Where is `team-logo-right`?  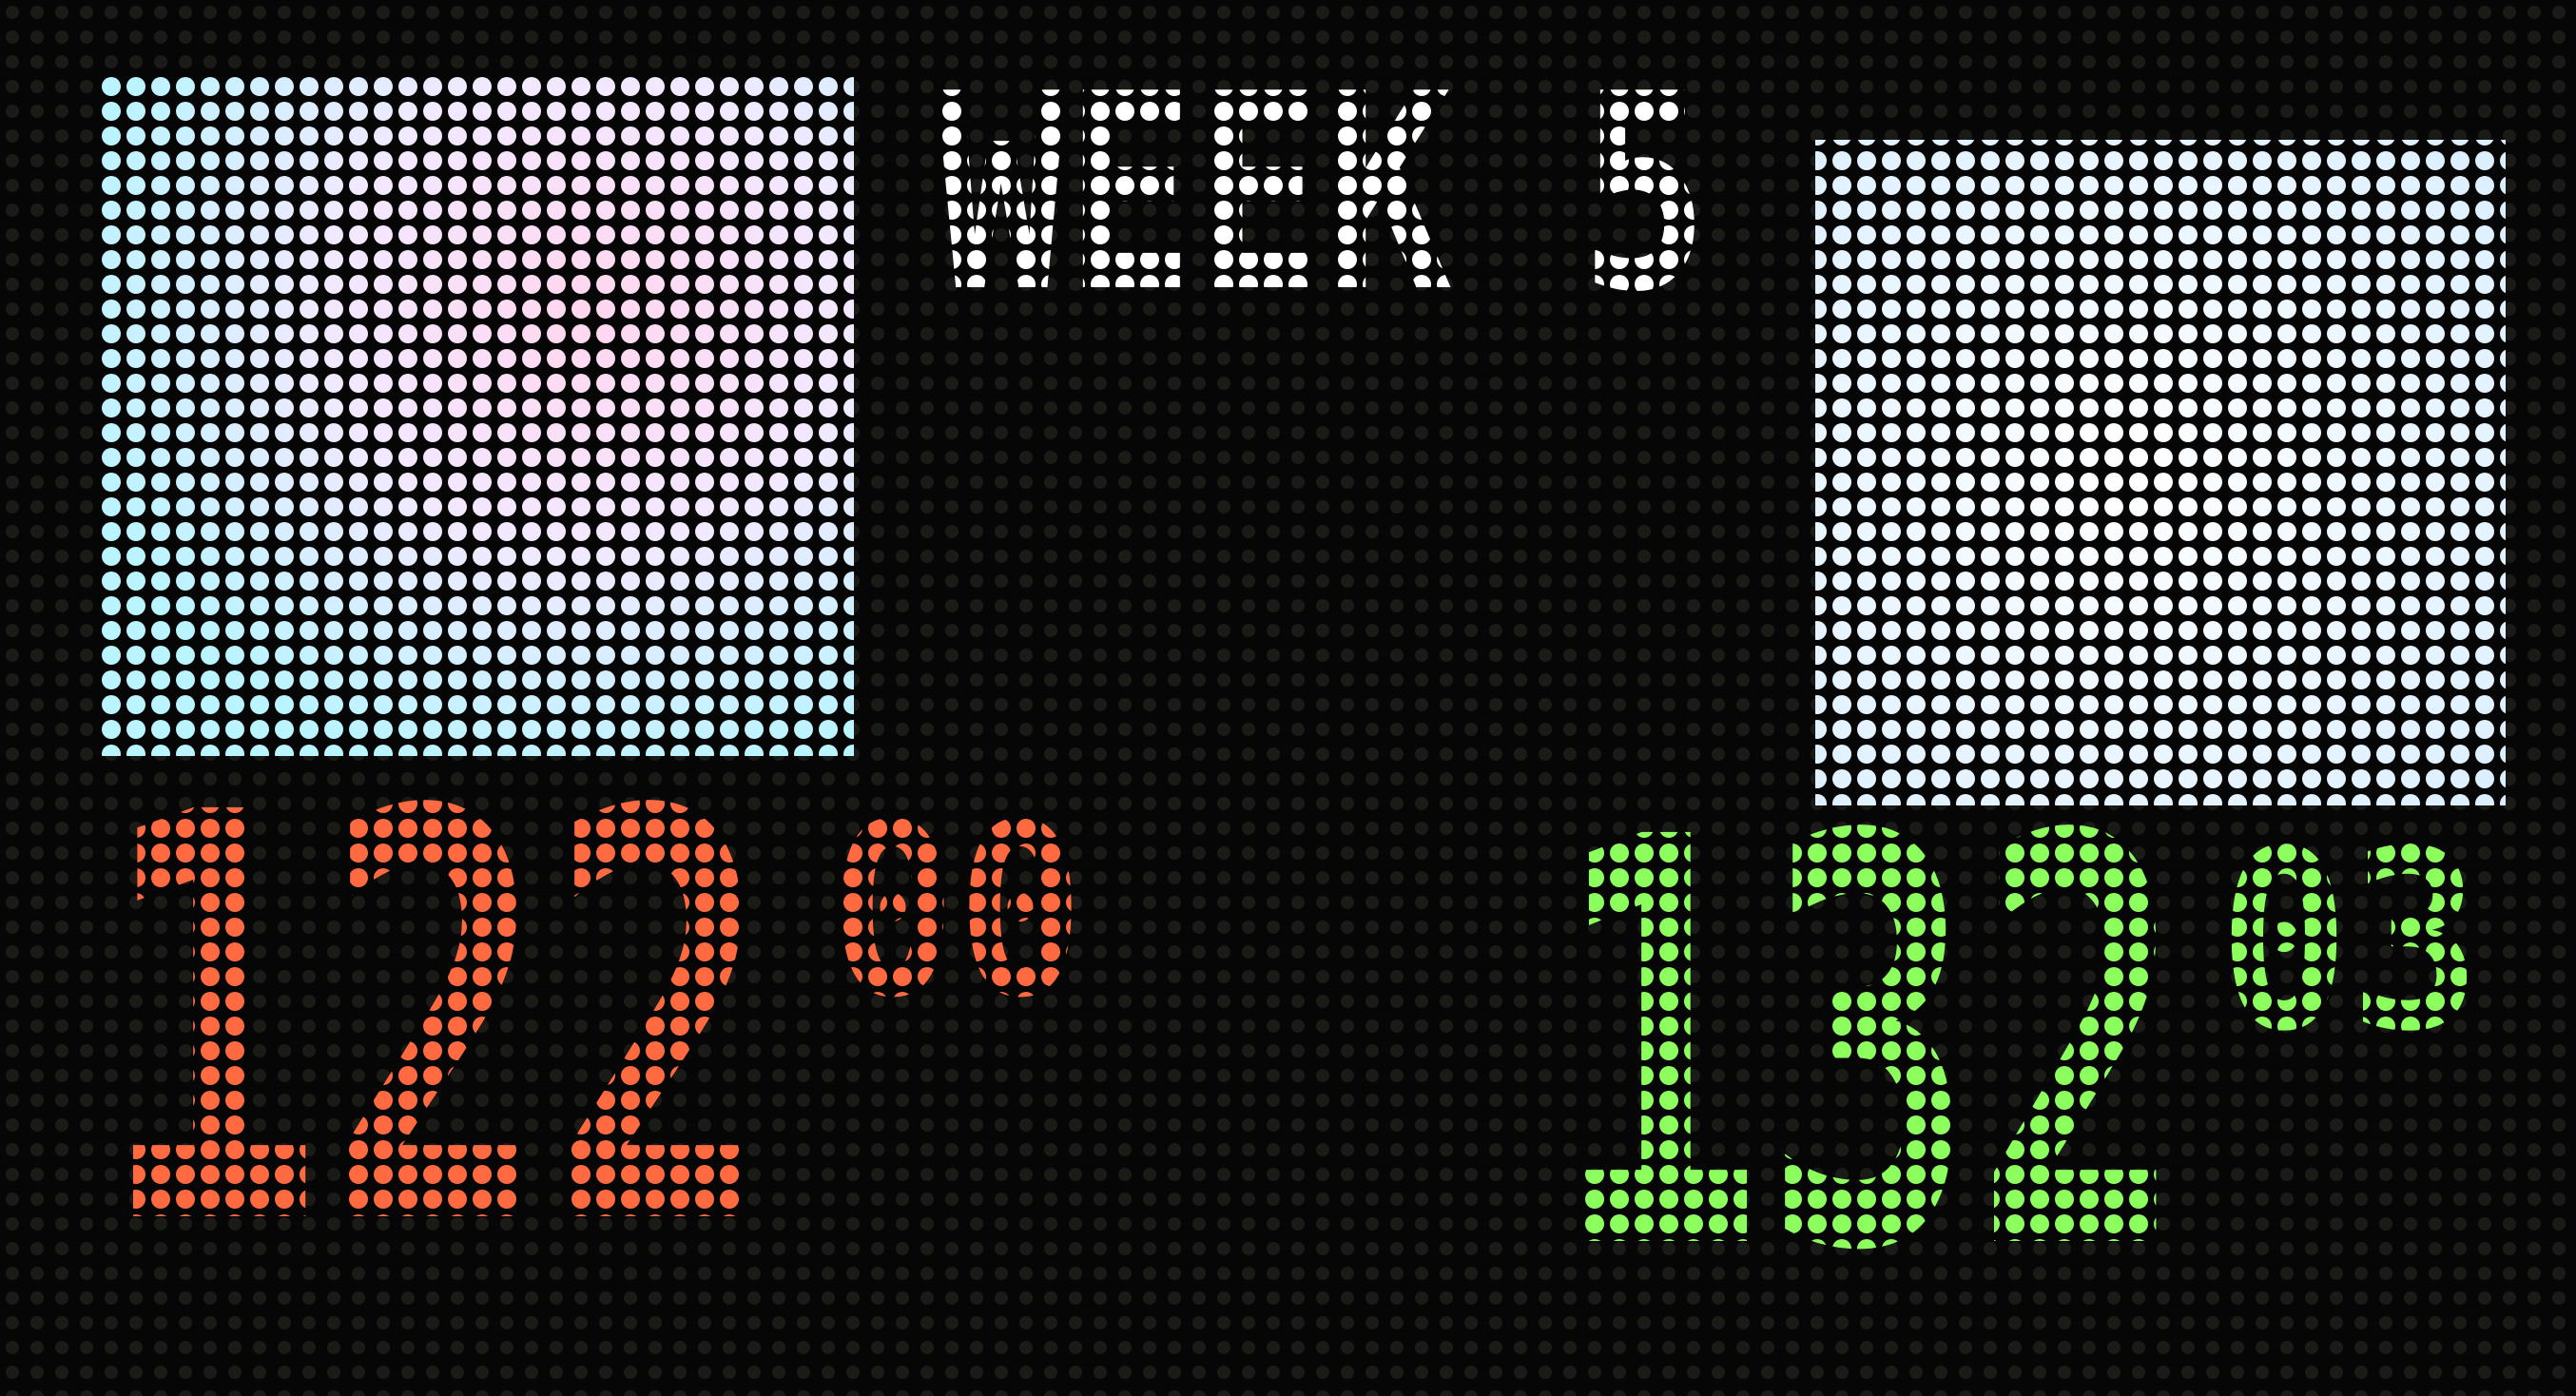
team-logo-right is located at coordinates (2160, 472).